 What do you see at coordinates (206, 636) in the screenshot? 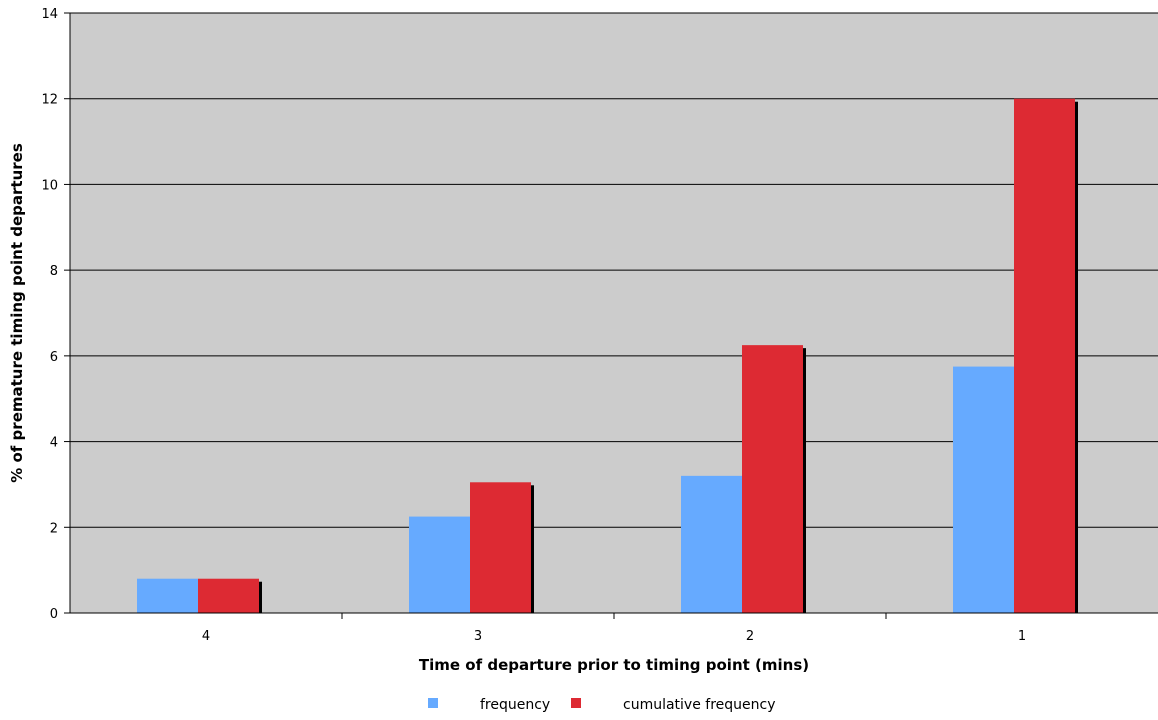
I see `x-tick-label: 4` at bounding box center [206, 636].